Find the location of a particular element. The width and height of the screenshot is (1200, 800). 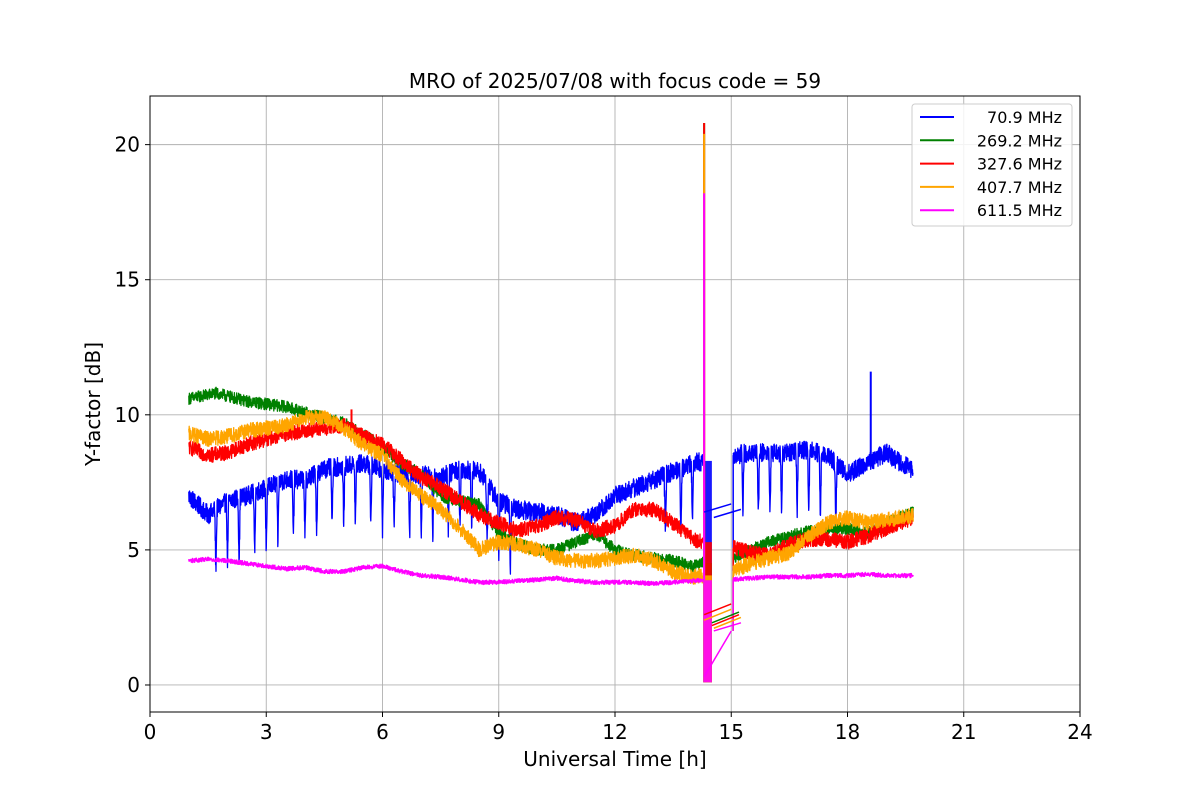

legend-label: 327.6 MHz is located at coordinates (1019, 164).